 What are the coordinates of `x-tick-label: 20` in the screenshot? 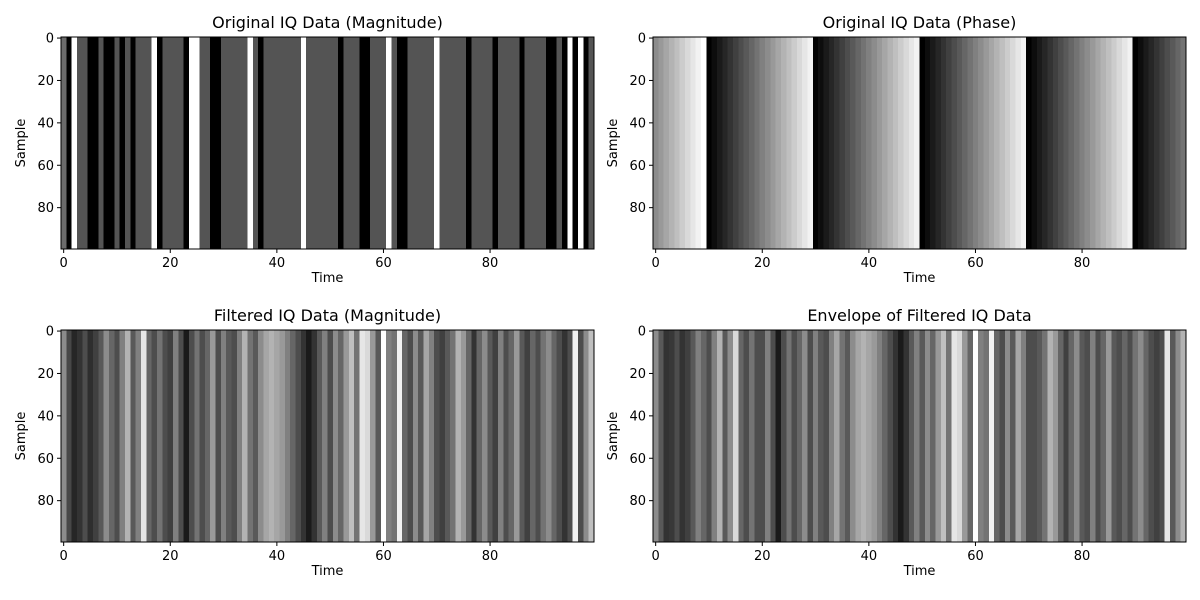 It's located at (762, 556).